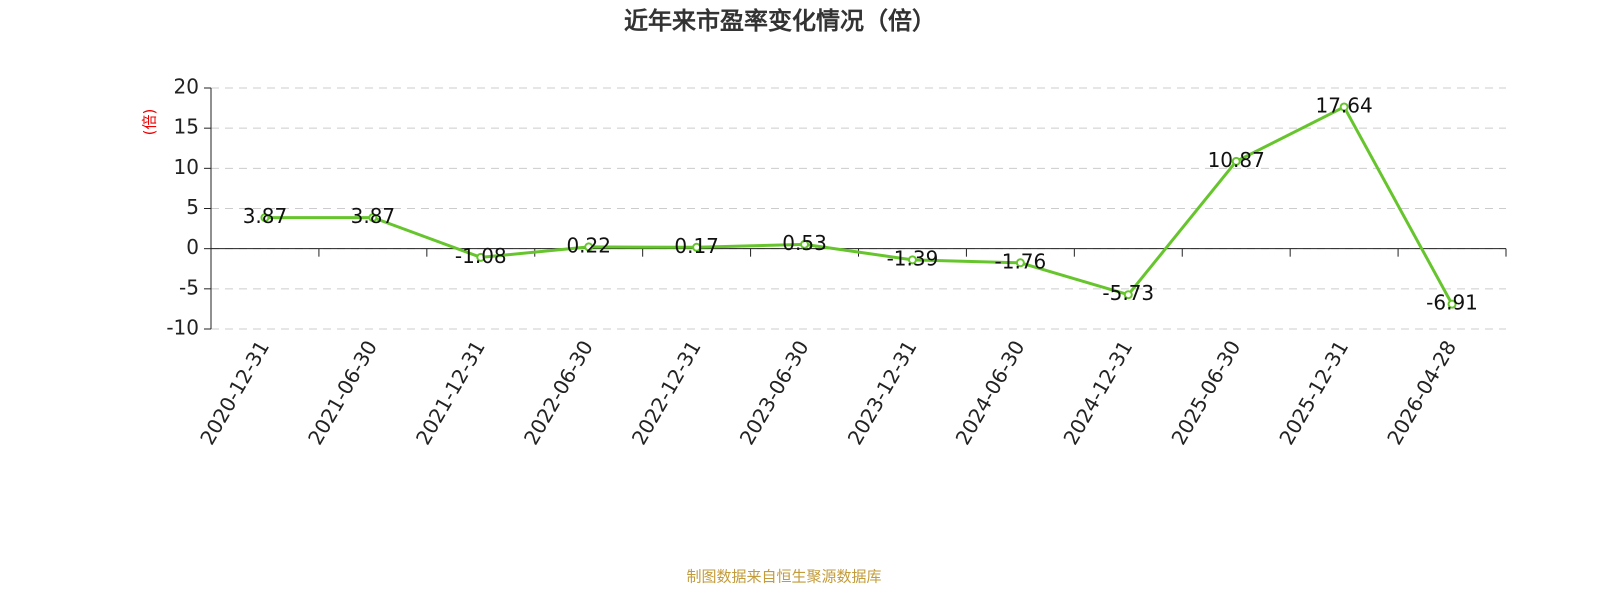  I want to click on data-label: 0.17, so click(696, 246).